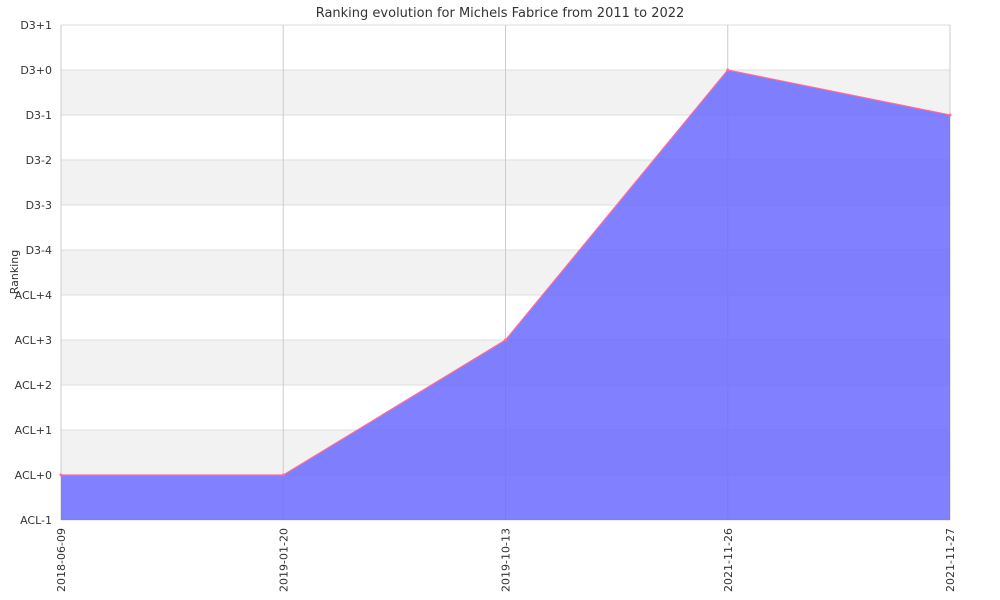 Image resolution: width=1000 pixels, height=600 pixels. Describe the element at coordinates (33, 340) in the screenshot. I see `y-tick-label: ACL+3` at that location.